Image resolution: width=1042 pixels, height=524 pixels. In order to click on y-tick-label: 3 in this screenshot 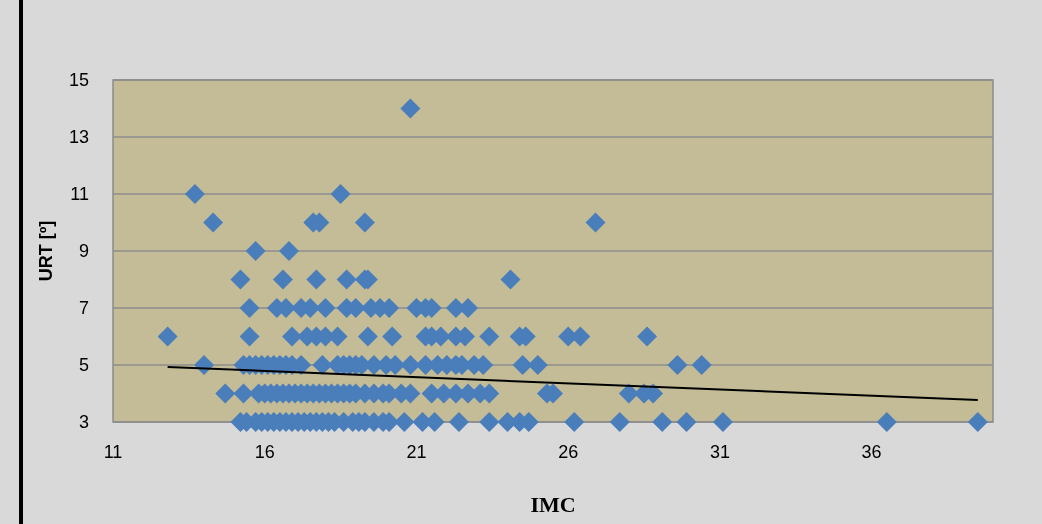, I will do `click(83, 422)`.